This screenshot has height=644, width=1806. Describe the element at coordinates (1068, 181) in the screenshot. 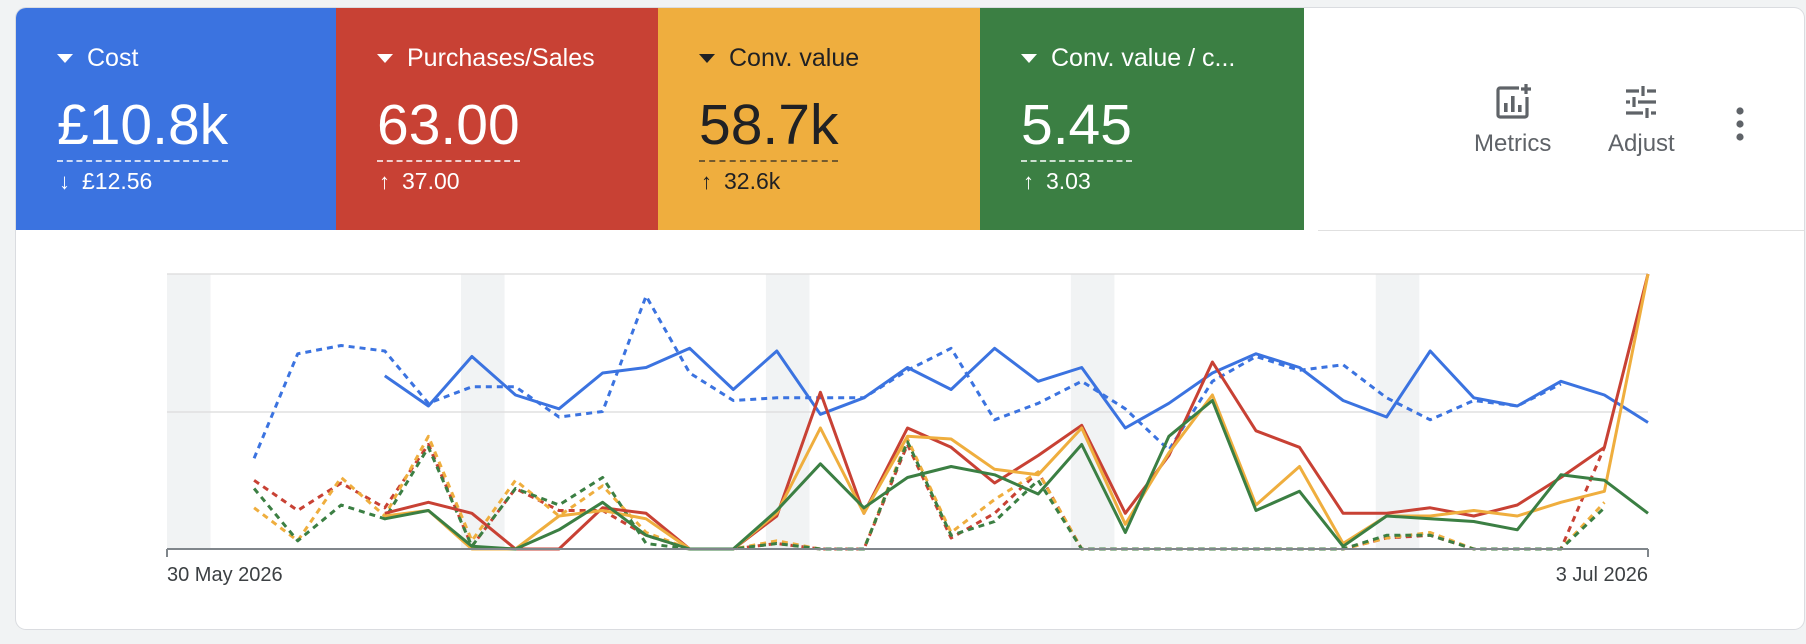

I see `delta-value: 3.03` at that location.